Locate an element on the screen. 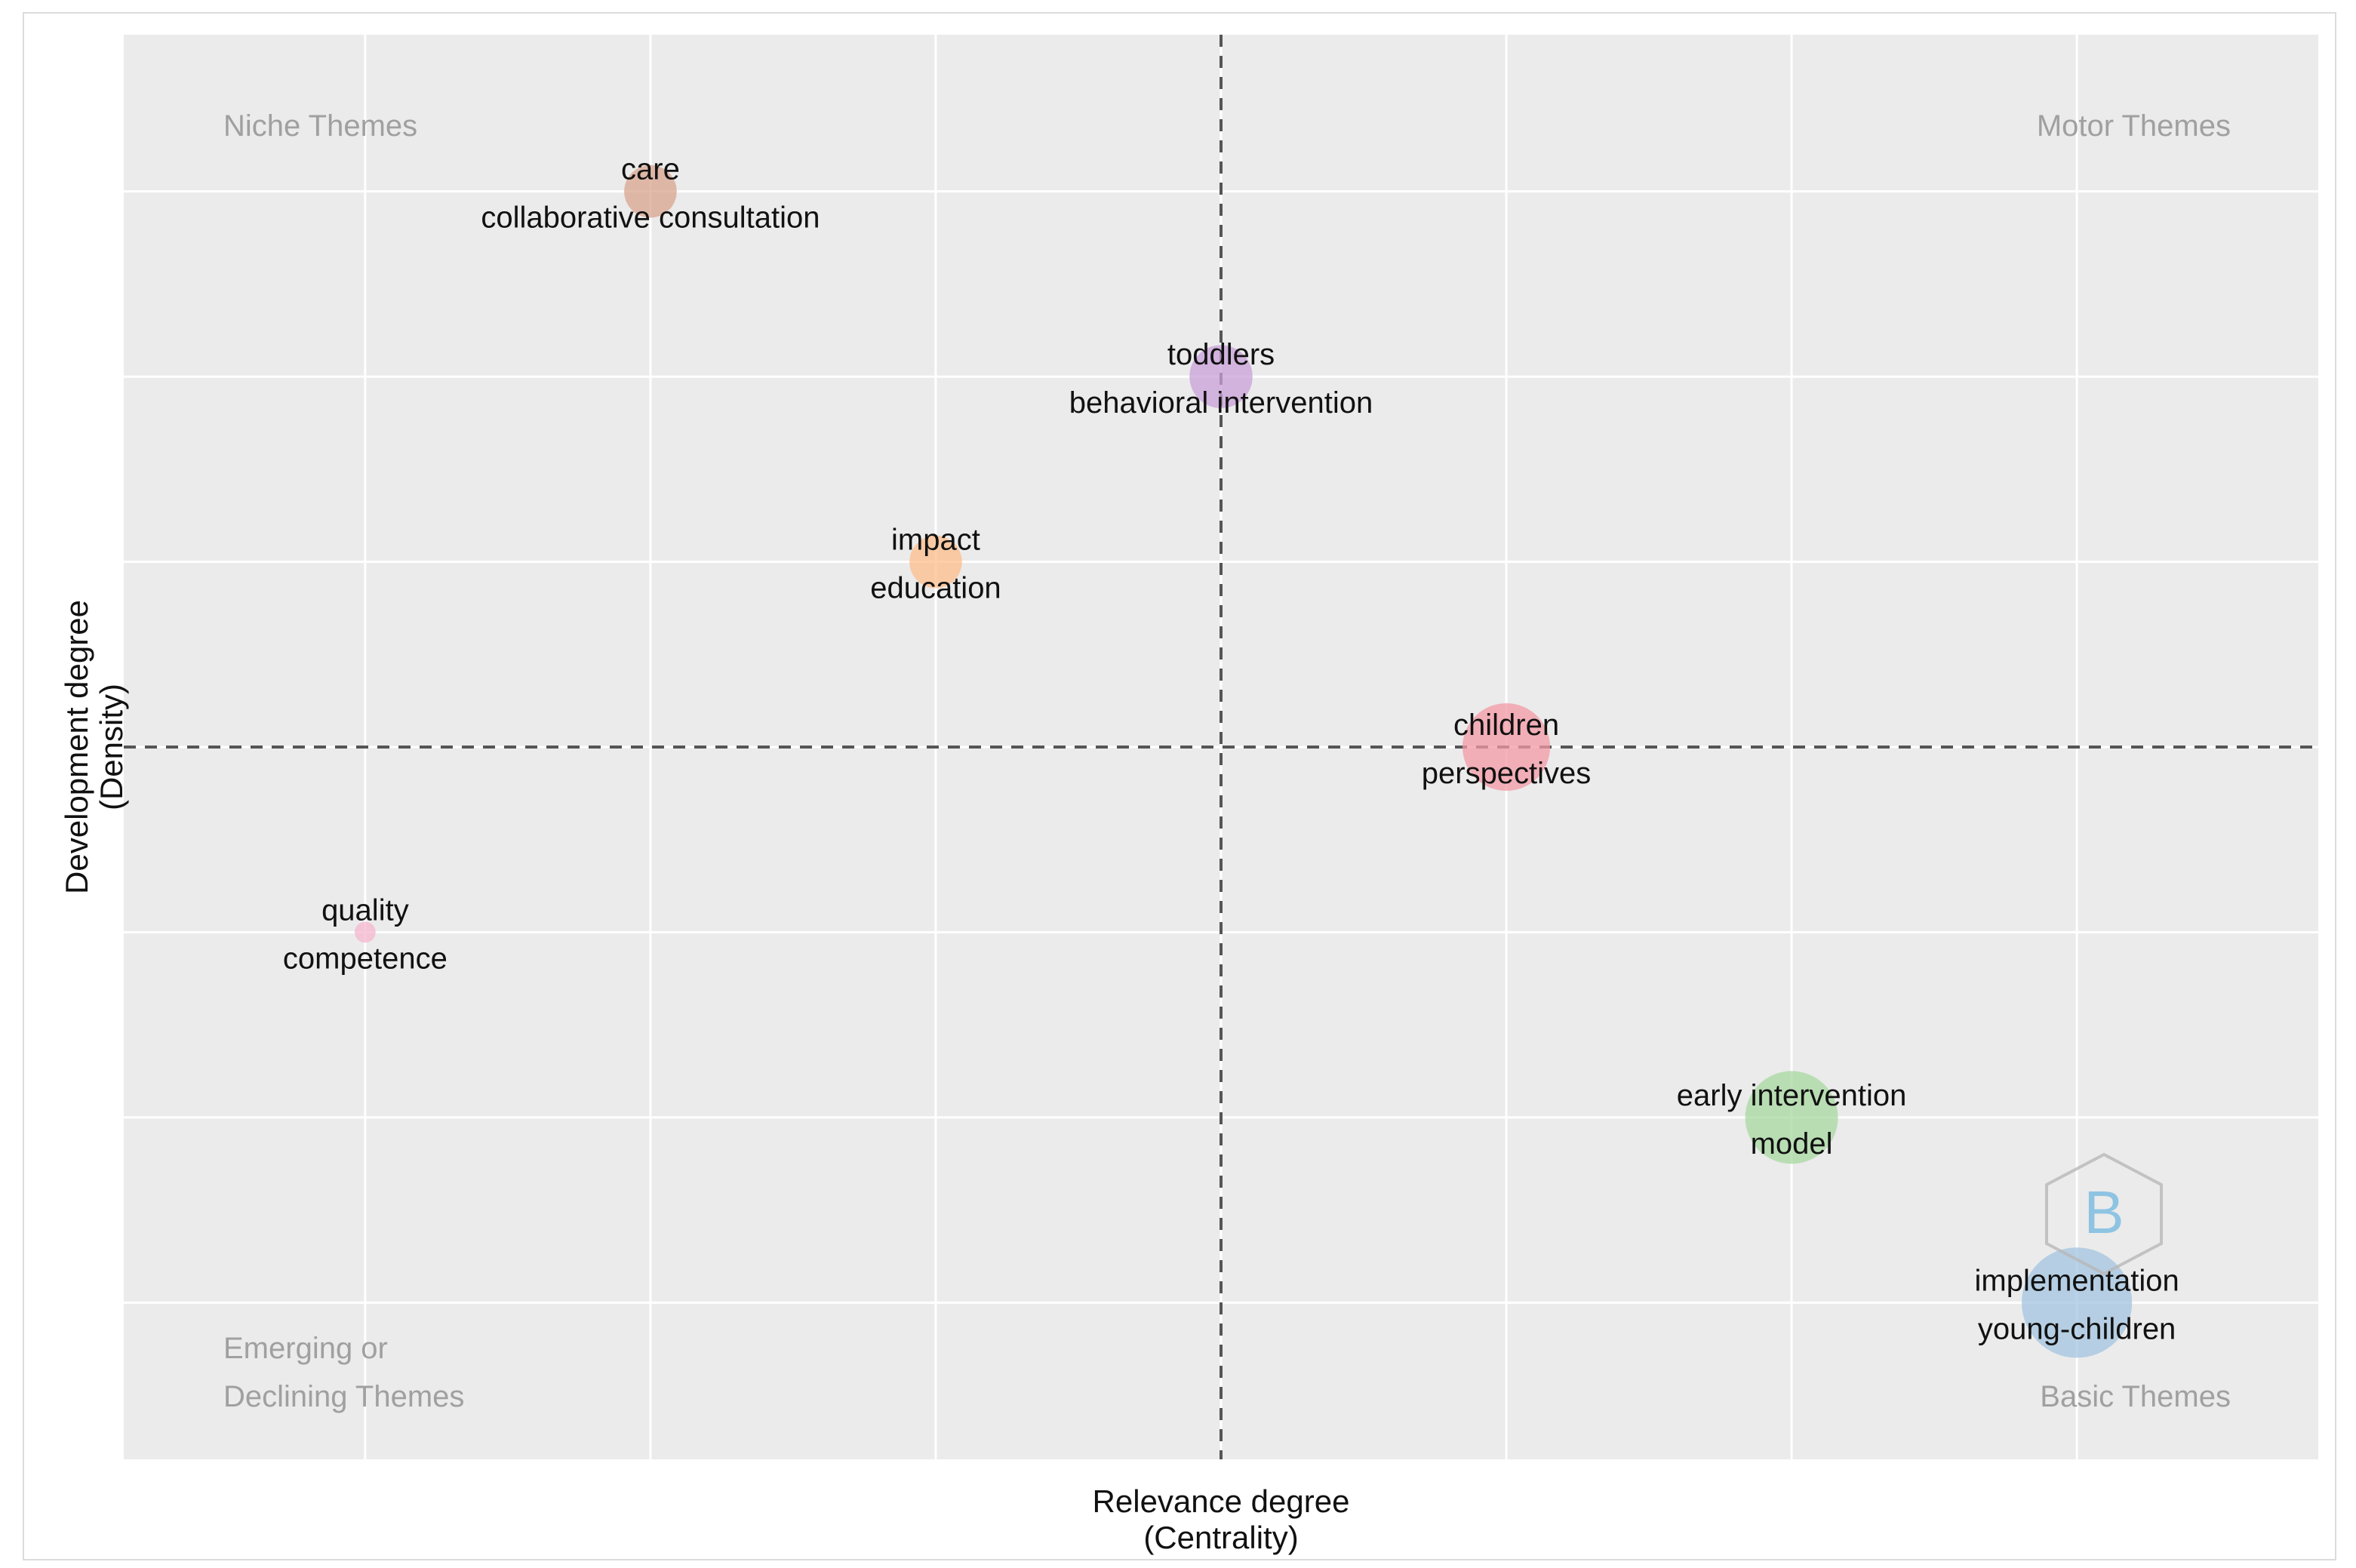 This screenshot has height=1568, width=2356. cluster-label-toddlers: toddlers behavioral intervention is located at coordinates (1221, 379).